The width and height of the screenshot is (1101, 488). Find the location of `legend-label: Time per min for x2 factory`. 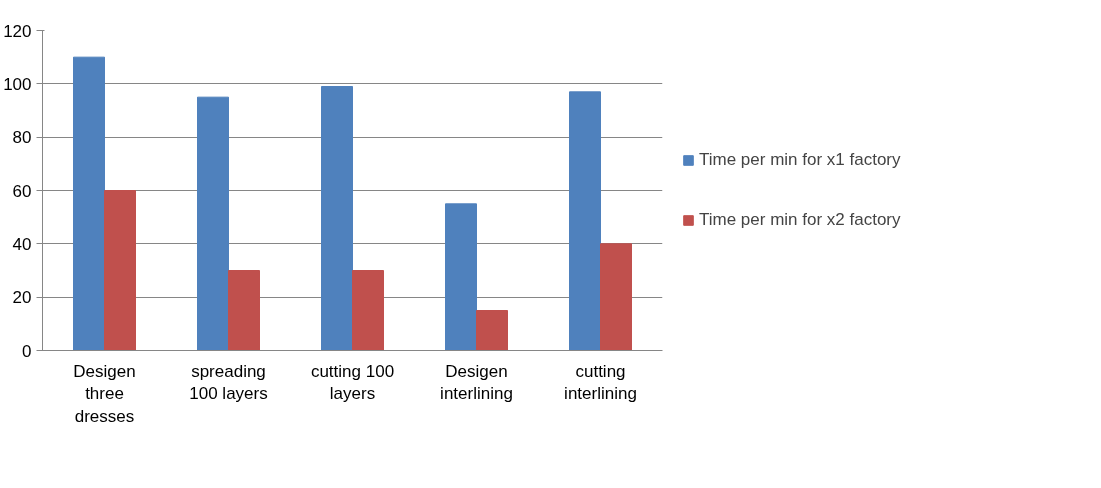

legend-label: Time per min for x2 factory is located at coordinates (800, 220).